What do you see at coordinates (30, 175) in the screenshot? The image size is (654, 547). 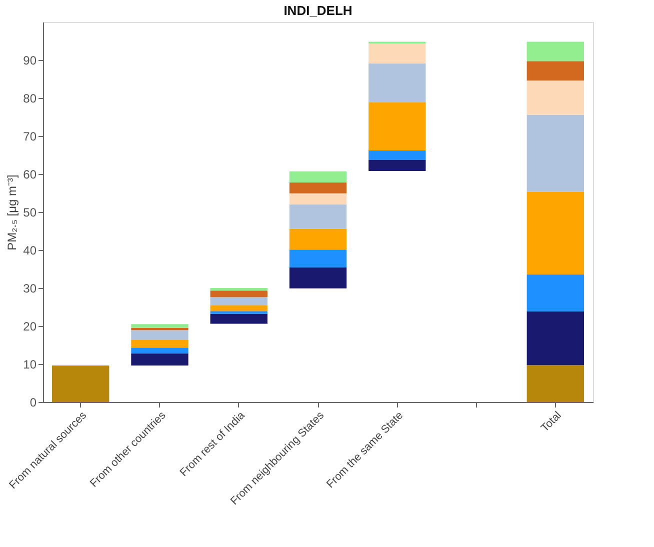 I see `y-tick-label: 60` at bounding box center [30, 175].